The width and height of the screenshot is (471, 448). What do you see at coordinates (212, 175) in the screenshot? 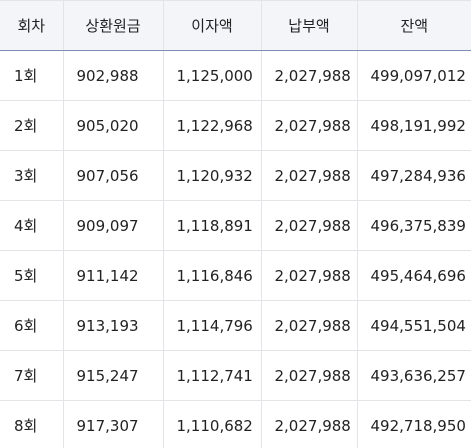
I see `cell-interest: 1,120,932` at bounding box center [212, 175].